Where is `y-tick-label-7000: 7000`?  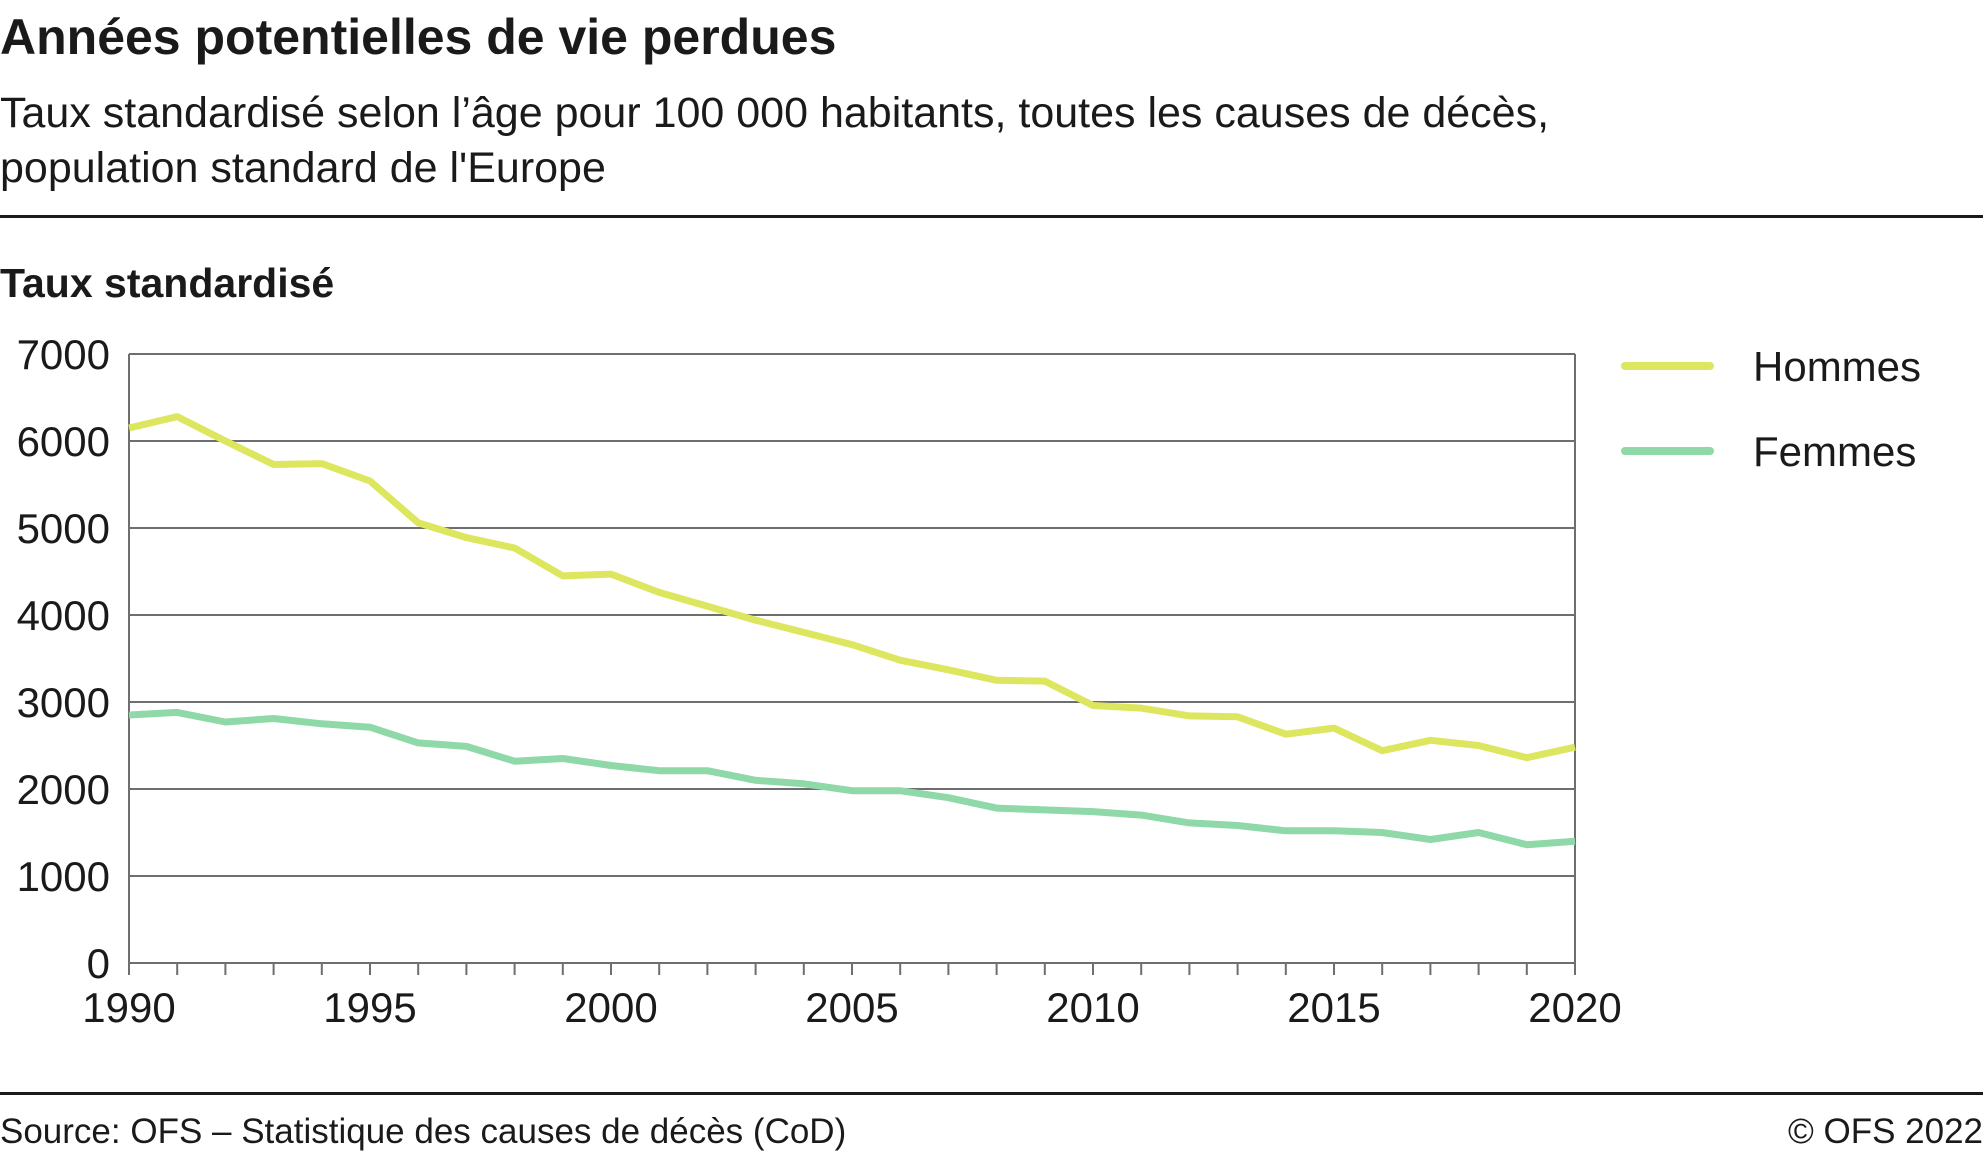 y-tick-label-7000: 7000 is located at coordinates (63, 354).